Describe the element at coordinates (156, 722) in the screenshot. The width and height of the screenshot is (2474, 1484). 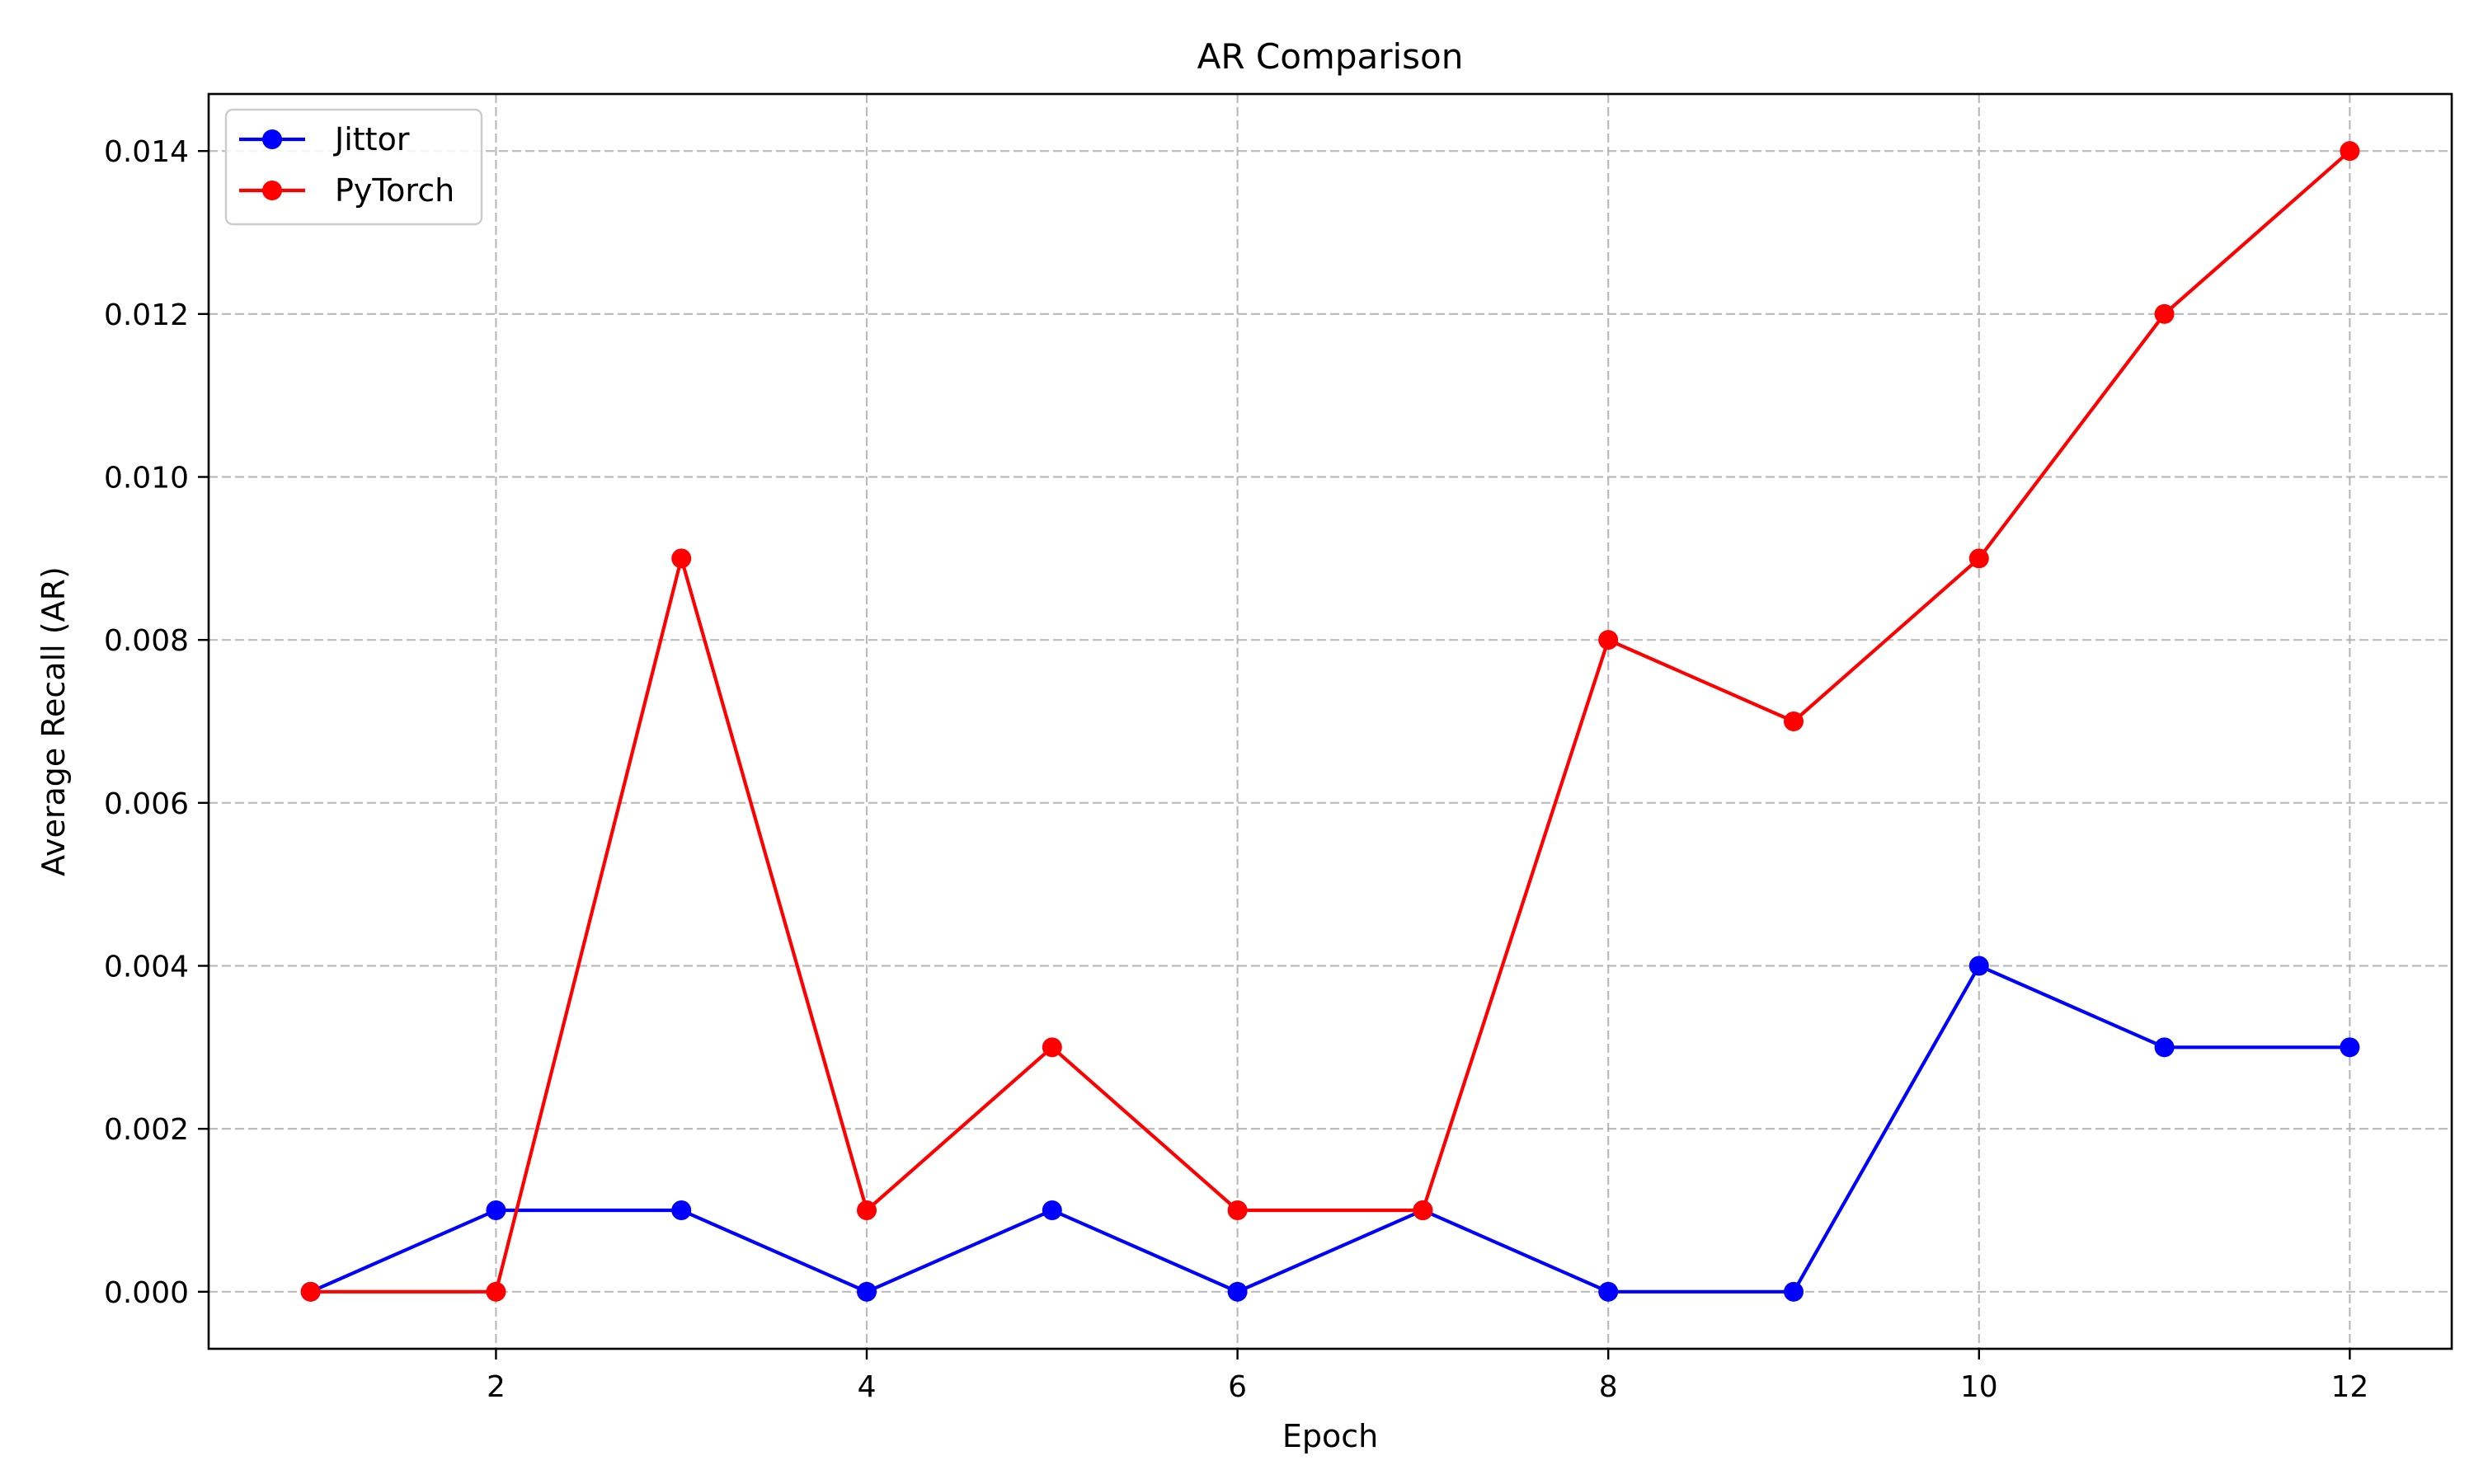
I see `y-axis-ticks: 0.000 0.002 0.004 0.006 0.008 0.010 0.012 0.014` at that location.